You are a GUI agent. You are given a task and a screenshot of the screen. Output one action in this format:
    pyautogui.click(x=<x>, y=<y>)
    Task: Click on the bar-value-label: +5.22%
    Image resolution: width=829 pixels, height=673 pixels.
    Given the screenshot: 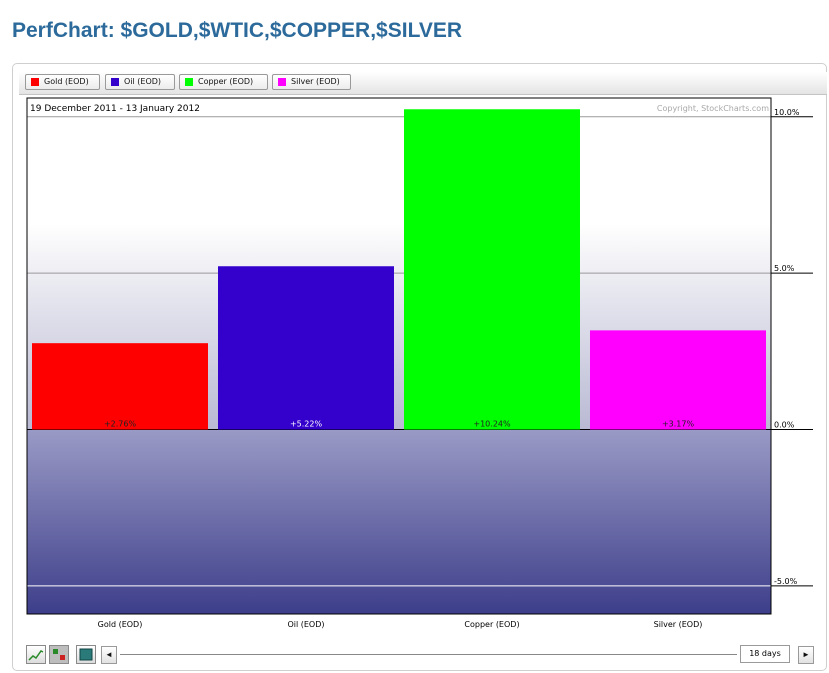 What is the action you would take?
    pyautogui.click(x=306, y=423)
    